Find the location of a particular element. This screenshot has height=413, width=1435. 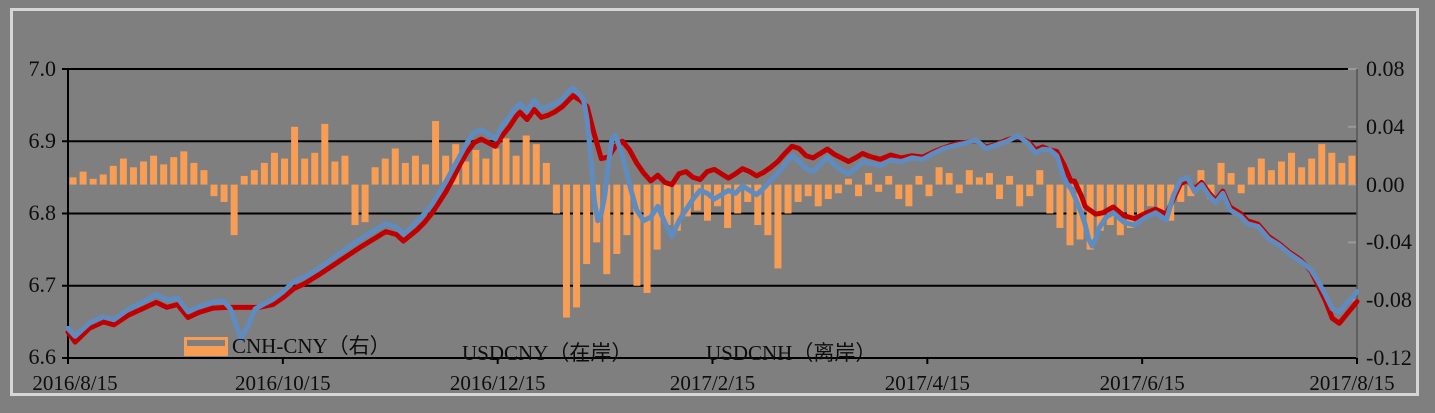

x-axis-tick: 2017/2/15 is located at coordinates (712, 383).